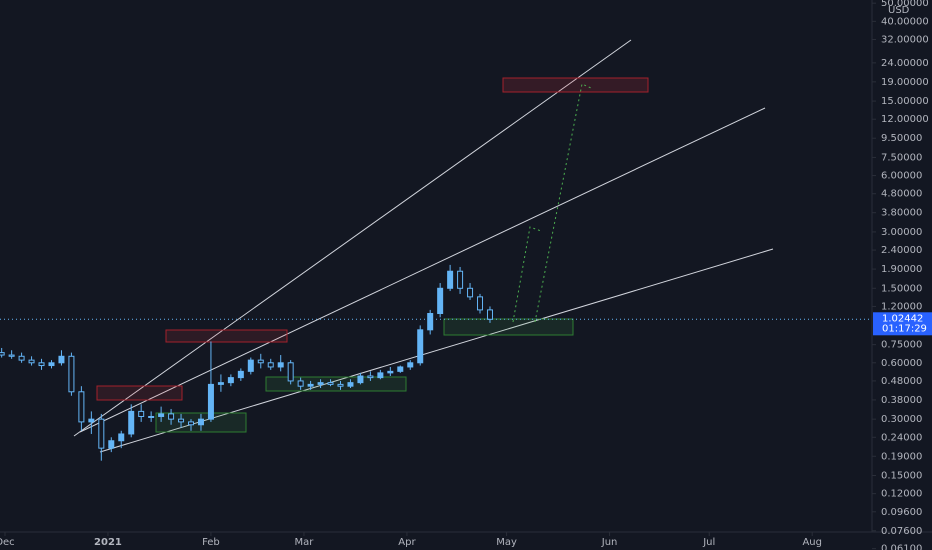 The image size is (932, 550). What do you see at coordinates (812, 542) in the screenshot?
I see `x-tick-label: Aug` at bounding box center [812, 542].